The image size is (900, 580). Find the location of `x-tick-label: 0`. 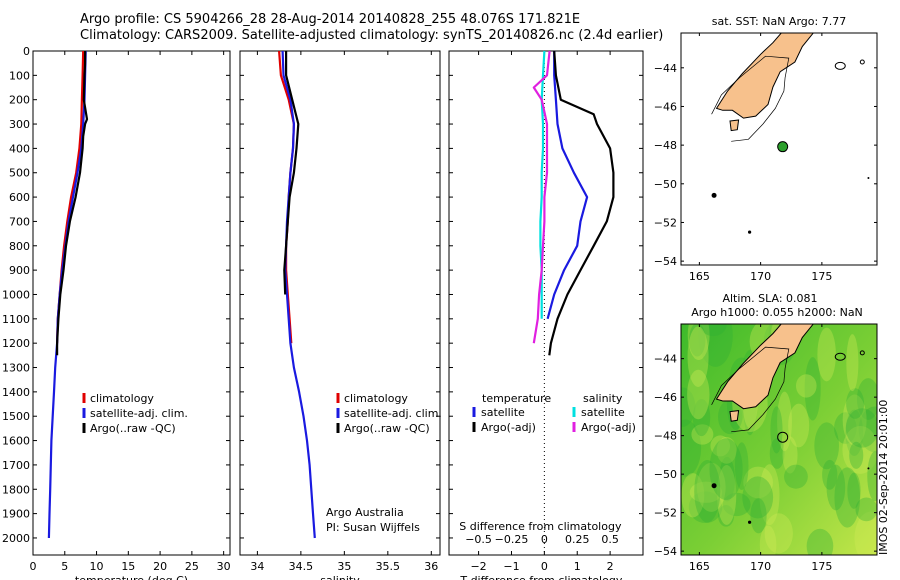

x-tick-label: 0 is located at coordinates (33, 566).